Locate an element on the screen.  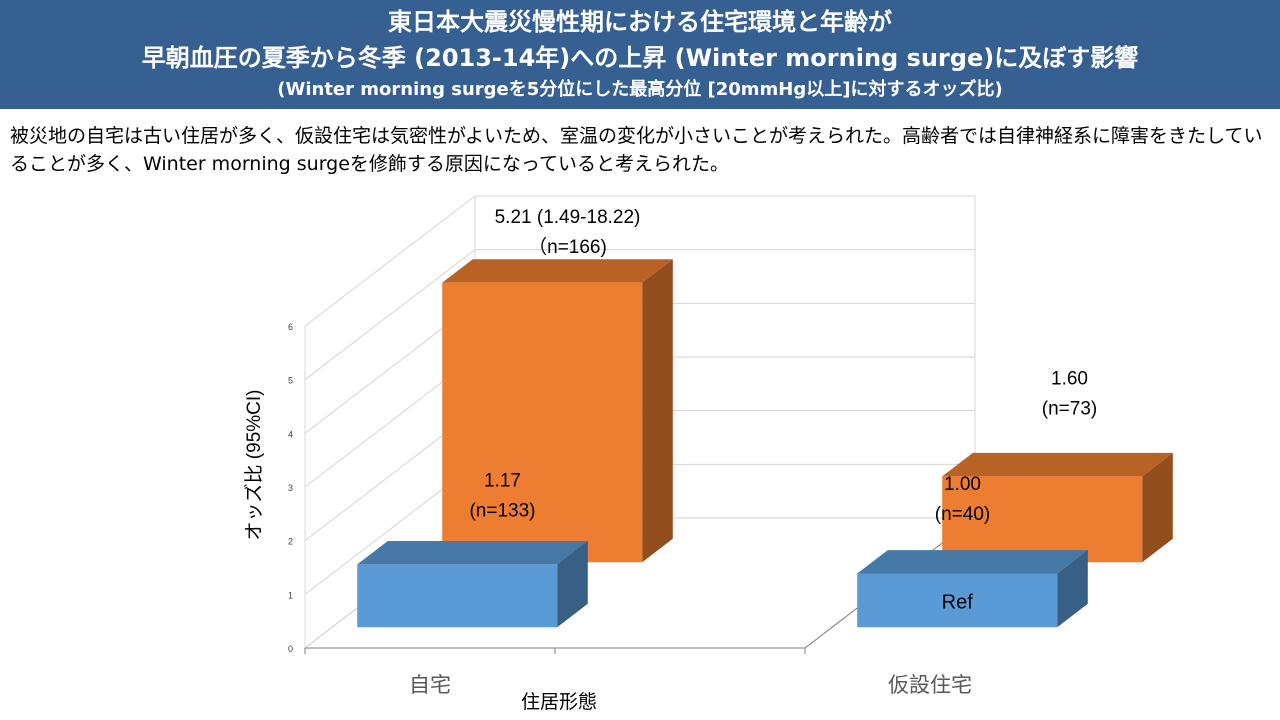
data-label-home-under75: (n=133) is located at coordinates (502, 511).